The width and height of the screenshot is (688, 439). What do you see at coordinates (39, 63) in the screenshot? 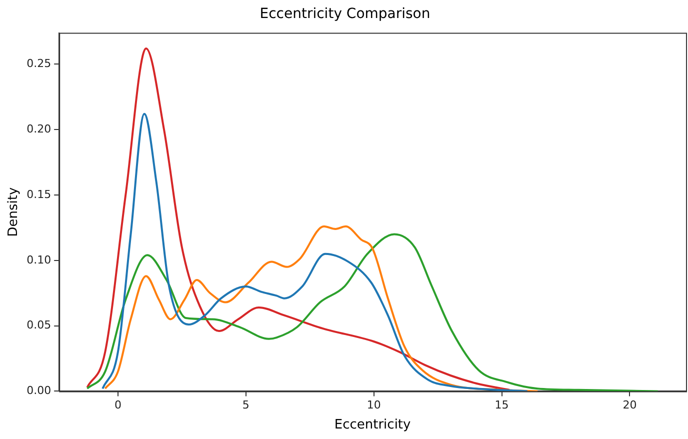
I see `y-tick-label: 0.25` at bounding box center [39, 63].